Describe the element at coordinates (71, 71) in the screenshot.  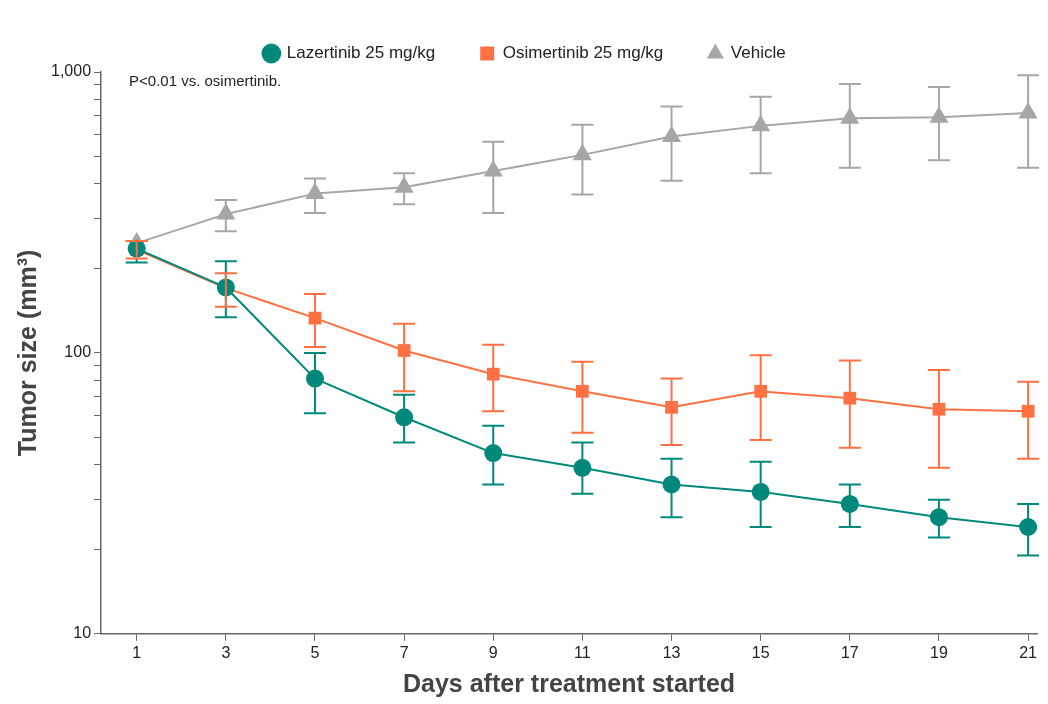
I see `y-tick-label: 1,000` at that location.